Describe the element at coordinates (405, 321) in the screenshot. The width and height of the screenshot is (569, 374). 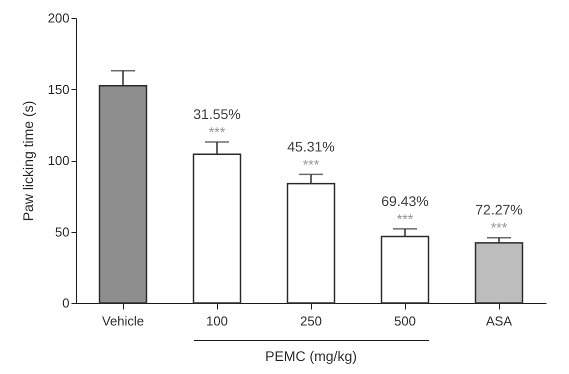
I see `x-tick-label: 500` at that location.